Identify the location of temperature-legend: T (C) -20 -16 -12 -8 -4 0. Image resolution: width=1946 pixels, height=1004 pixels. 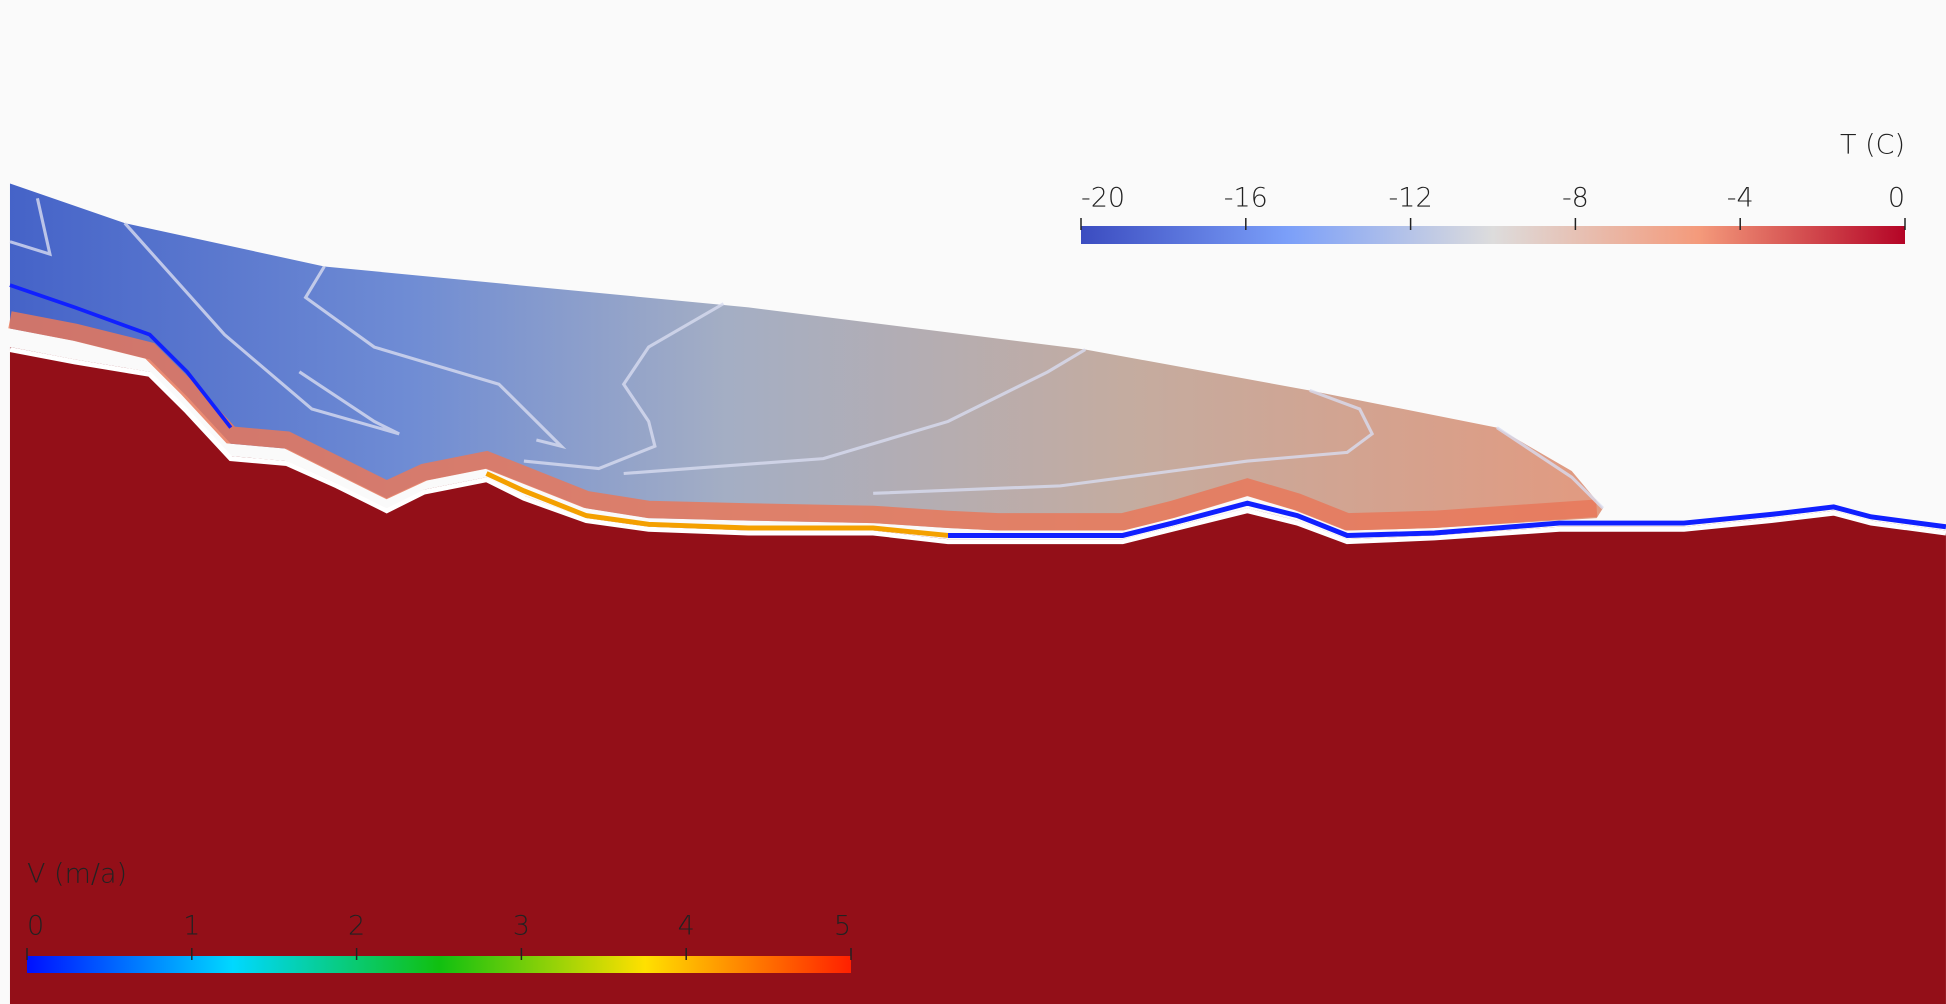
(1493, 187).